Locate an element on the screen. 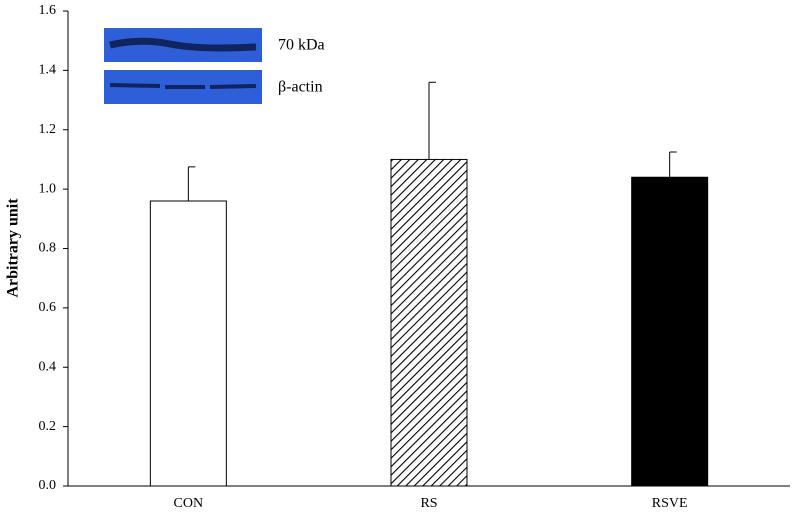 The height and width of the screenshot is (518, 800). y-tick-label: 0.4 is located at coordinates (48, 366).